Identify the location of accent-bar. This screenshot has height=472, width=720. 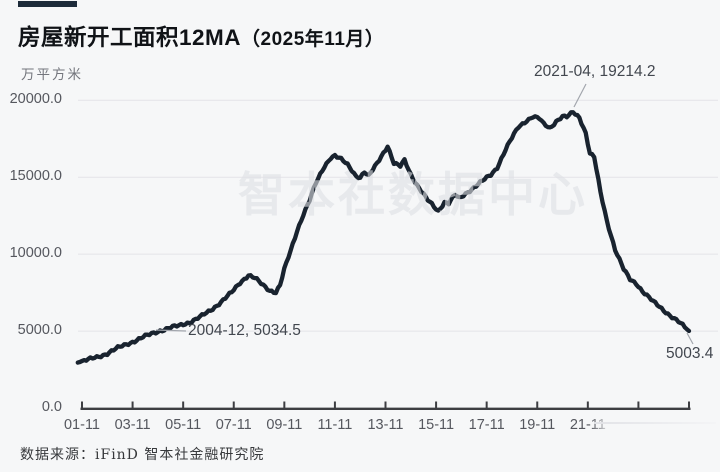
(47, 4).